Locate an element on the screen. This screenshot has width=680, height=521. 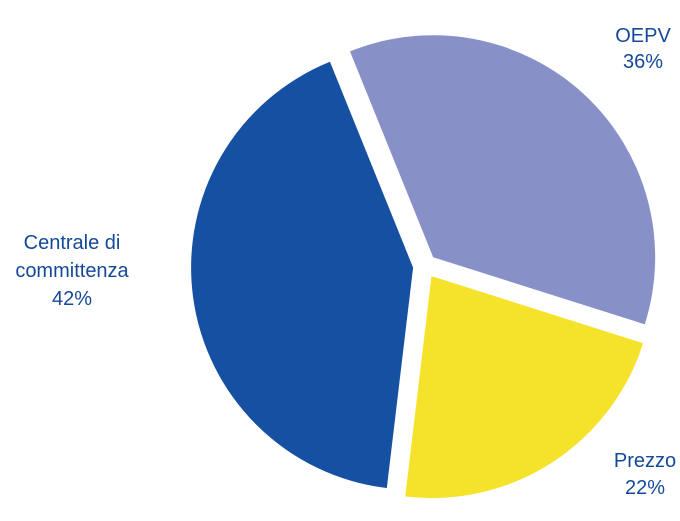
slice-name-centrale-line1: Centrale di is located at coordinates (72, 243).